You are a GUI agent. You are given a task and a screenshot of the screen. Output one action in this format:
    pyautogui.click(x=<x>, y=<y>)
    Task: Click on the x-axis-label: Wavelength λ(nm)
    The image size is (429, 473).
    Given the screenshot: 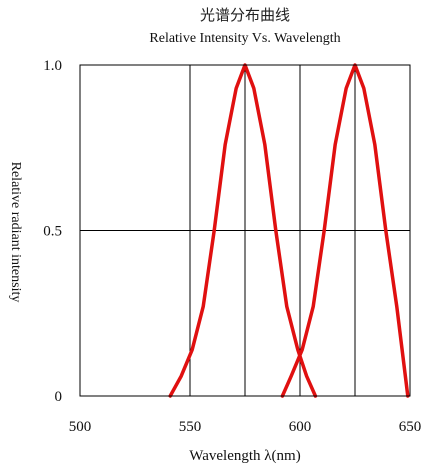 What is the action you would take?
    pyautogui.click(x=244, y=456)
    